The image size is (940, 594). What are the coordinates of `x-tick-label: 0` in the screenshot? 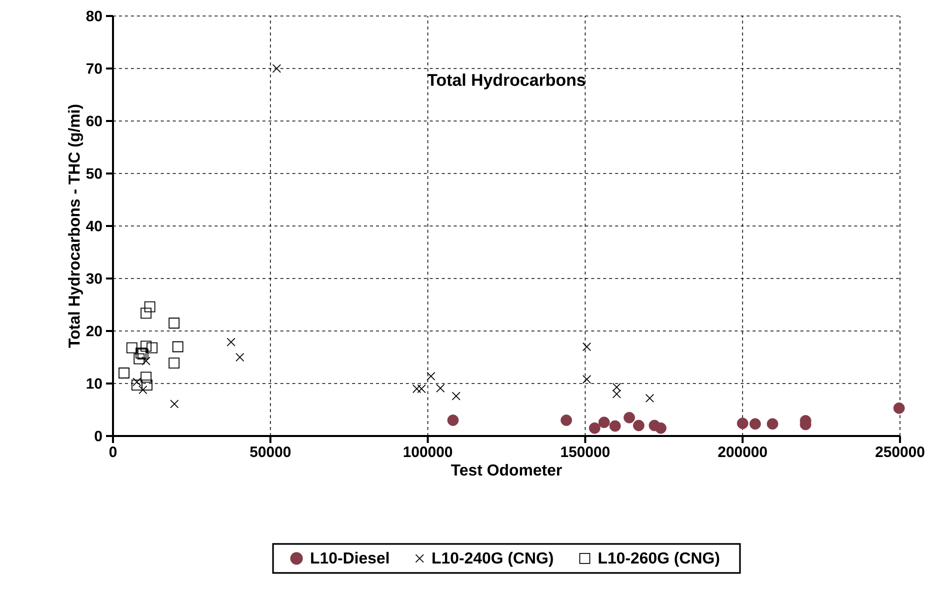 It's located at (113, 452).